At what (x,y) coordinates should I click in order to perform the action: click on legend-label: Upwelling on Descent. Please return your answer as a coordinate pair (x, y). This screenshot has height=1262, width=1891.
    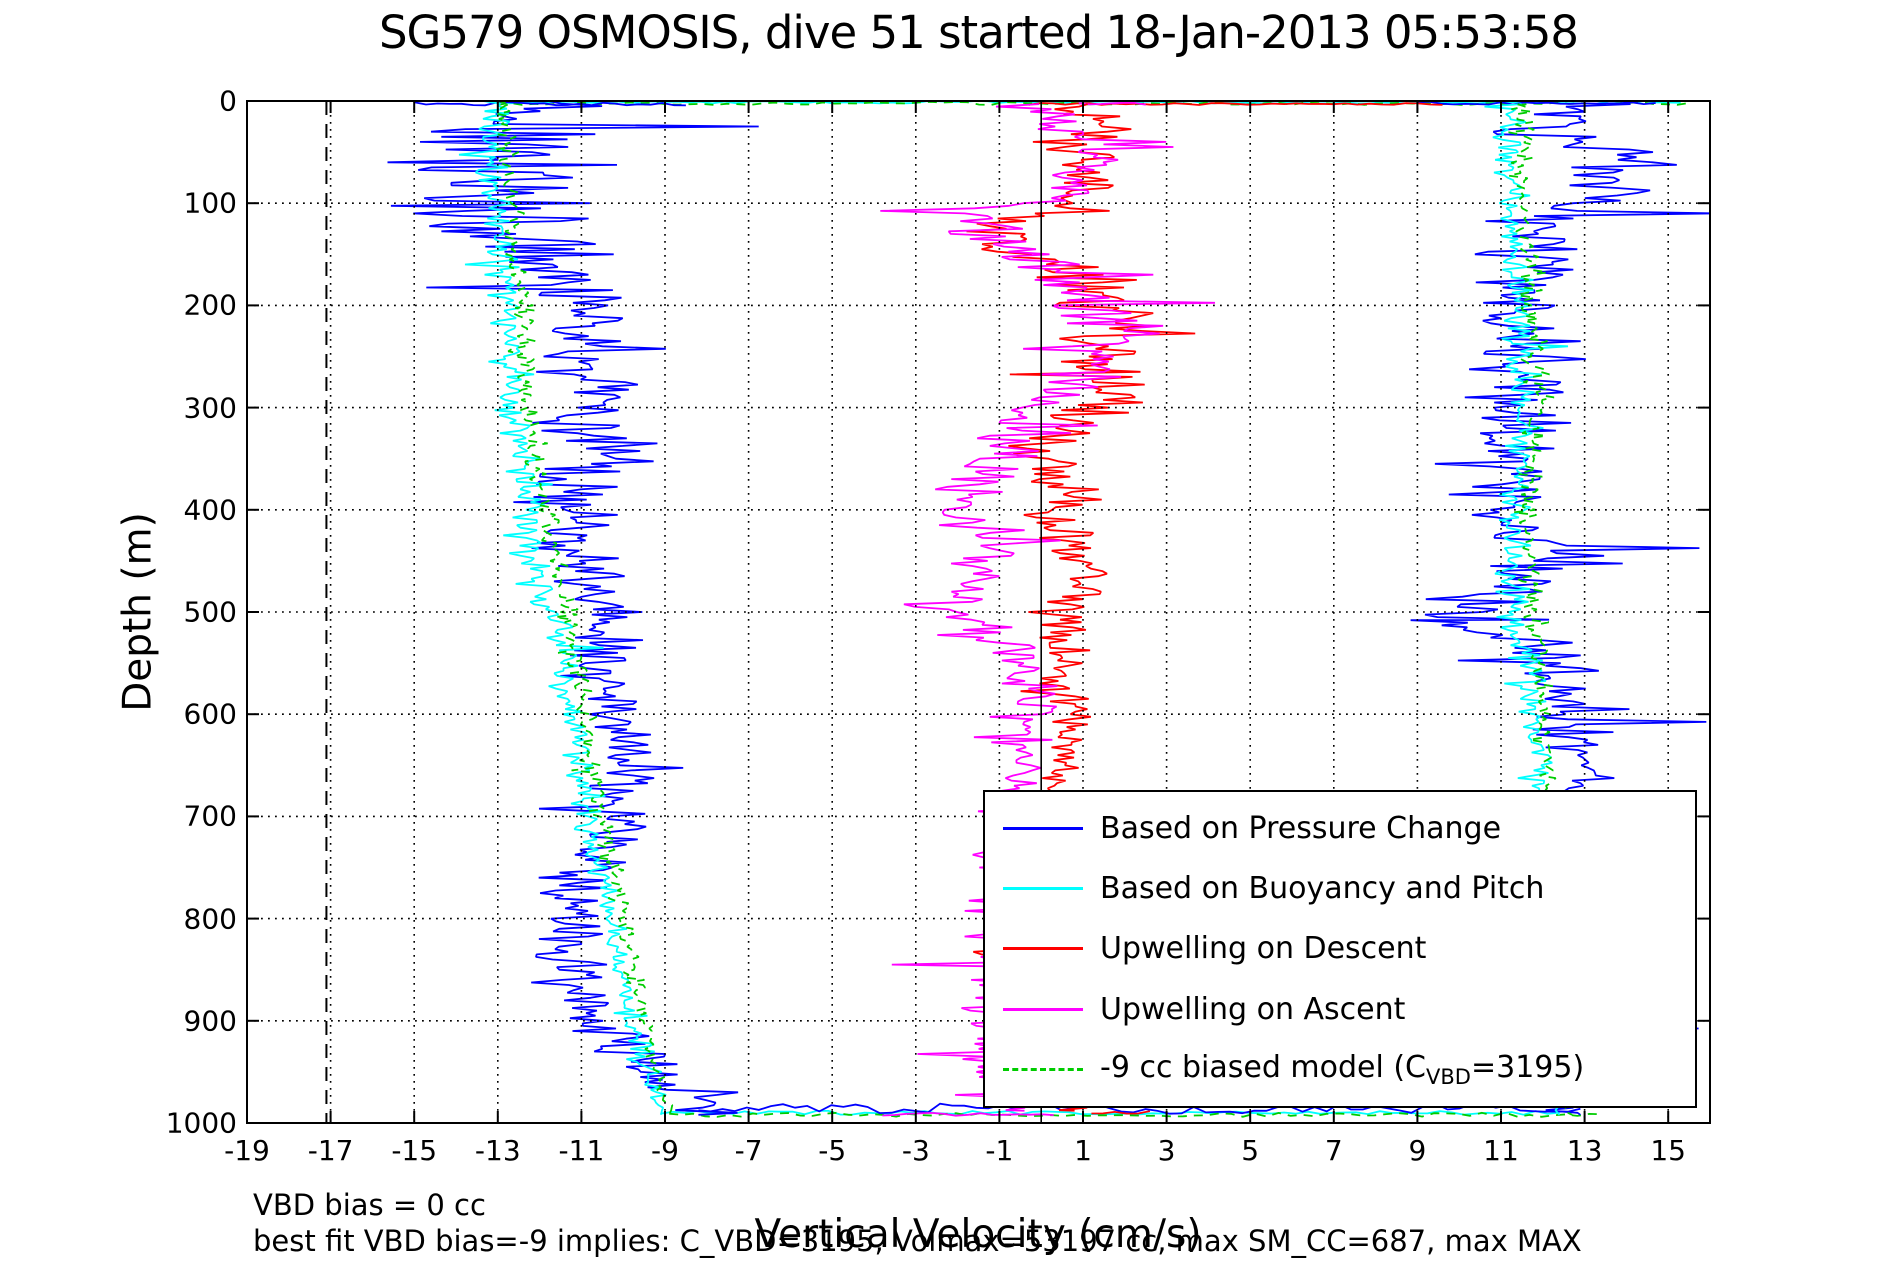
    Looking at the image, I should click on (1263, 949).